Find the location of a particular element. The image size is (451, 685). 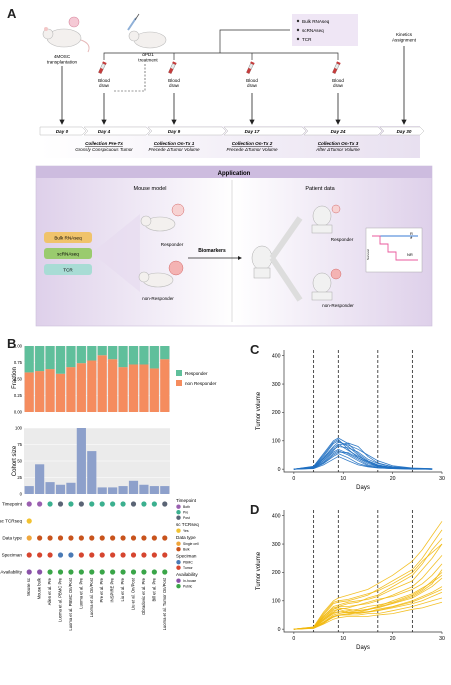

y-axis-label: Tumor volume is located at coordinates (259, 570).